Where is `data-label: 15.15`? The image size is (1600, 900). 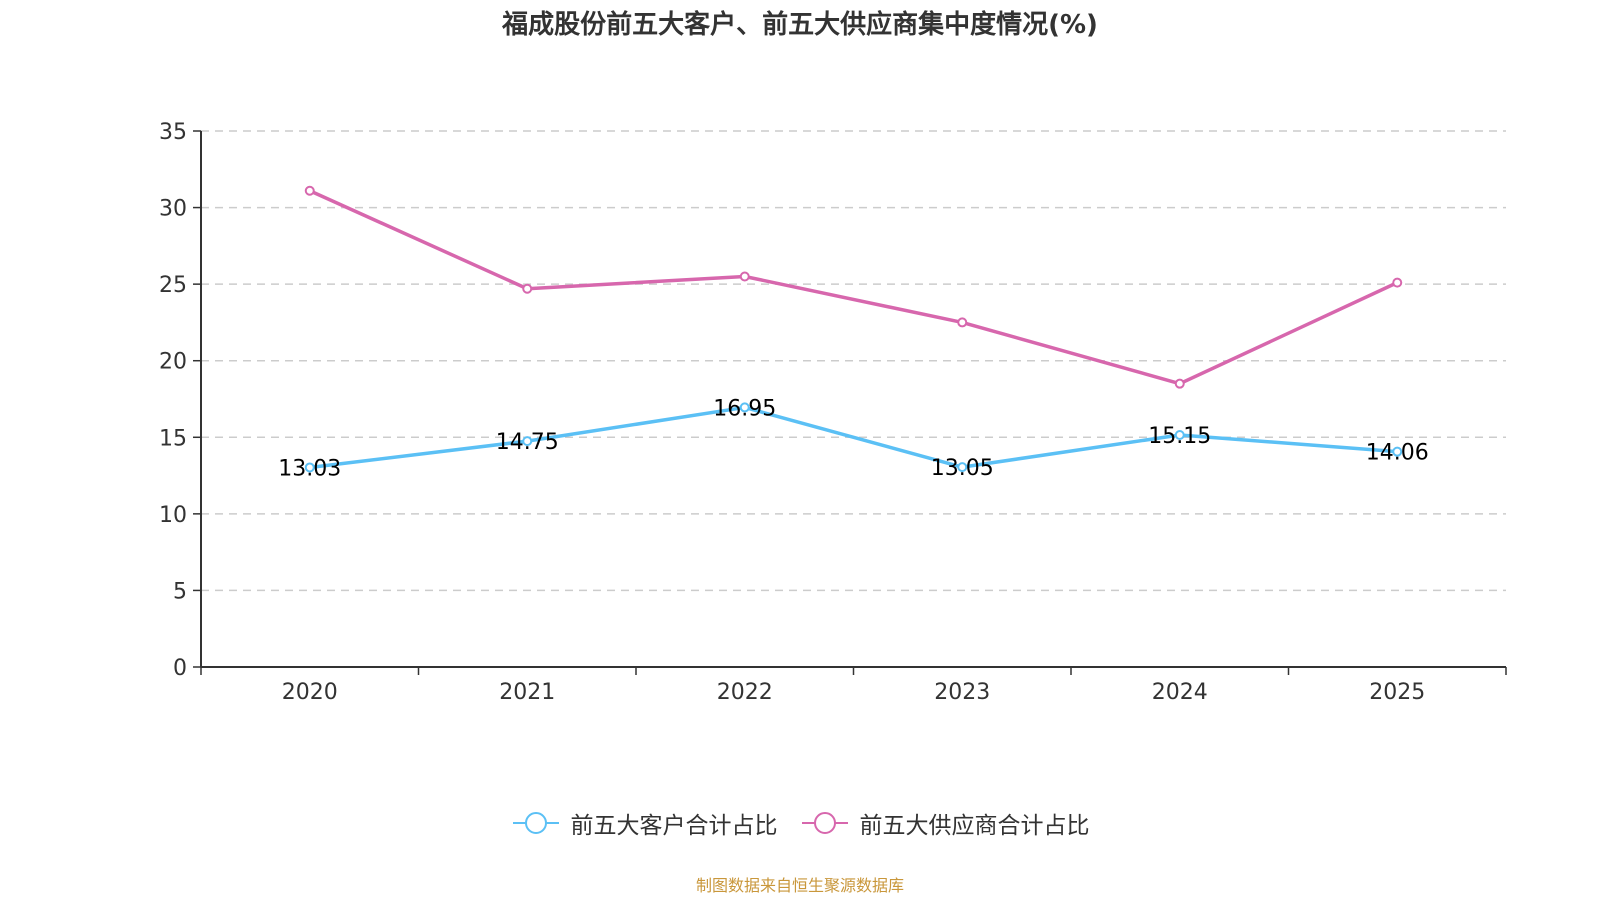
data-label: 15.15 is located at coordinates (1179, 436).